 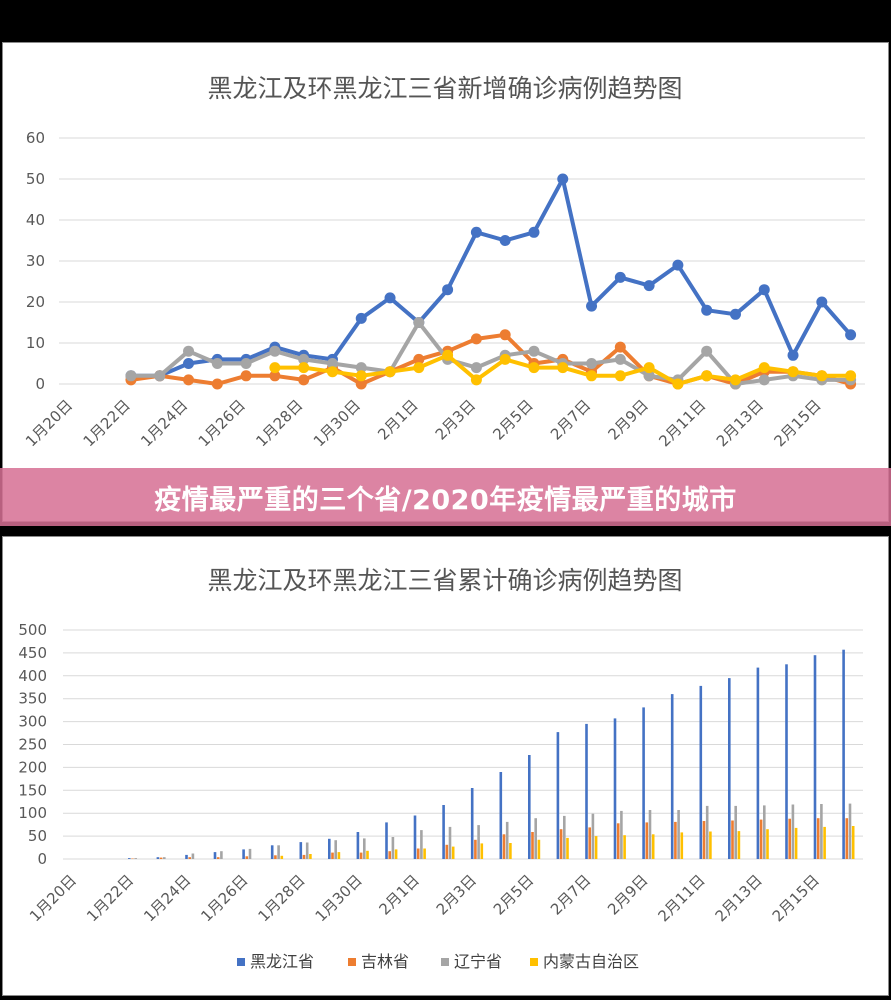 What do you see at coordinates (32, 813) in the screenshot?
I see `y-tick-label: 100` at bounding box center [32, 813].